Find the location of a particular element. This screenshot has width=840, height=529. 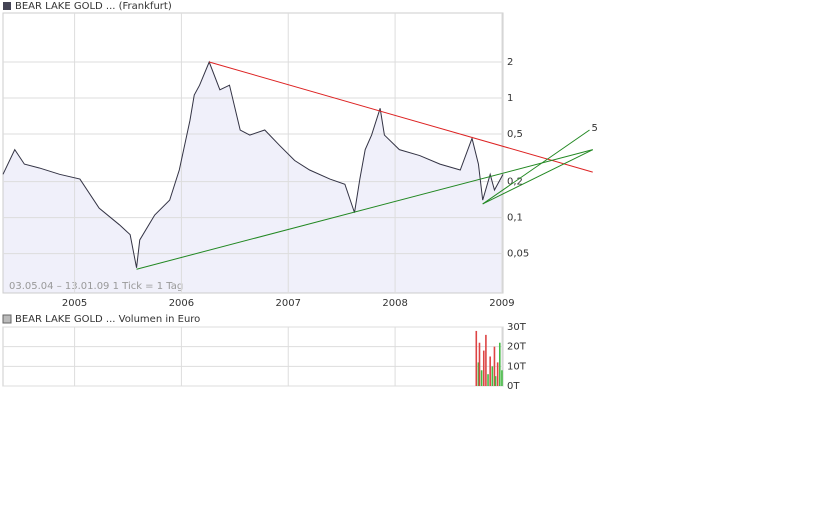

y-tick-label: 20T is located at coordinates (517, 347).